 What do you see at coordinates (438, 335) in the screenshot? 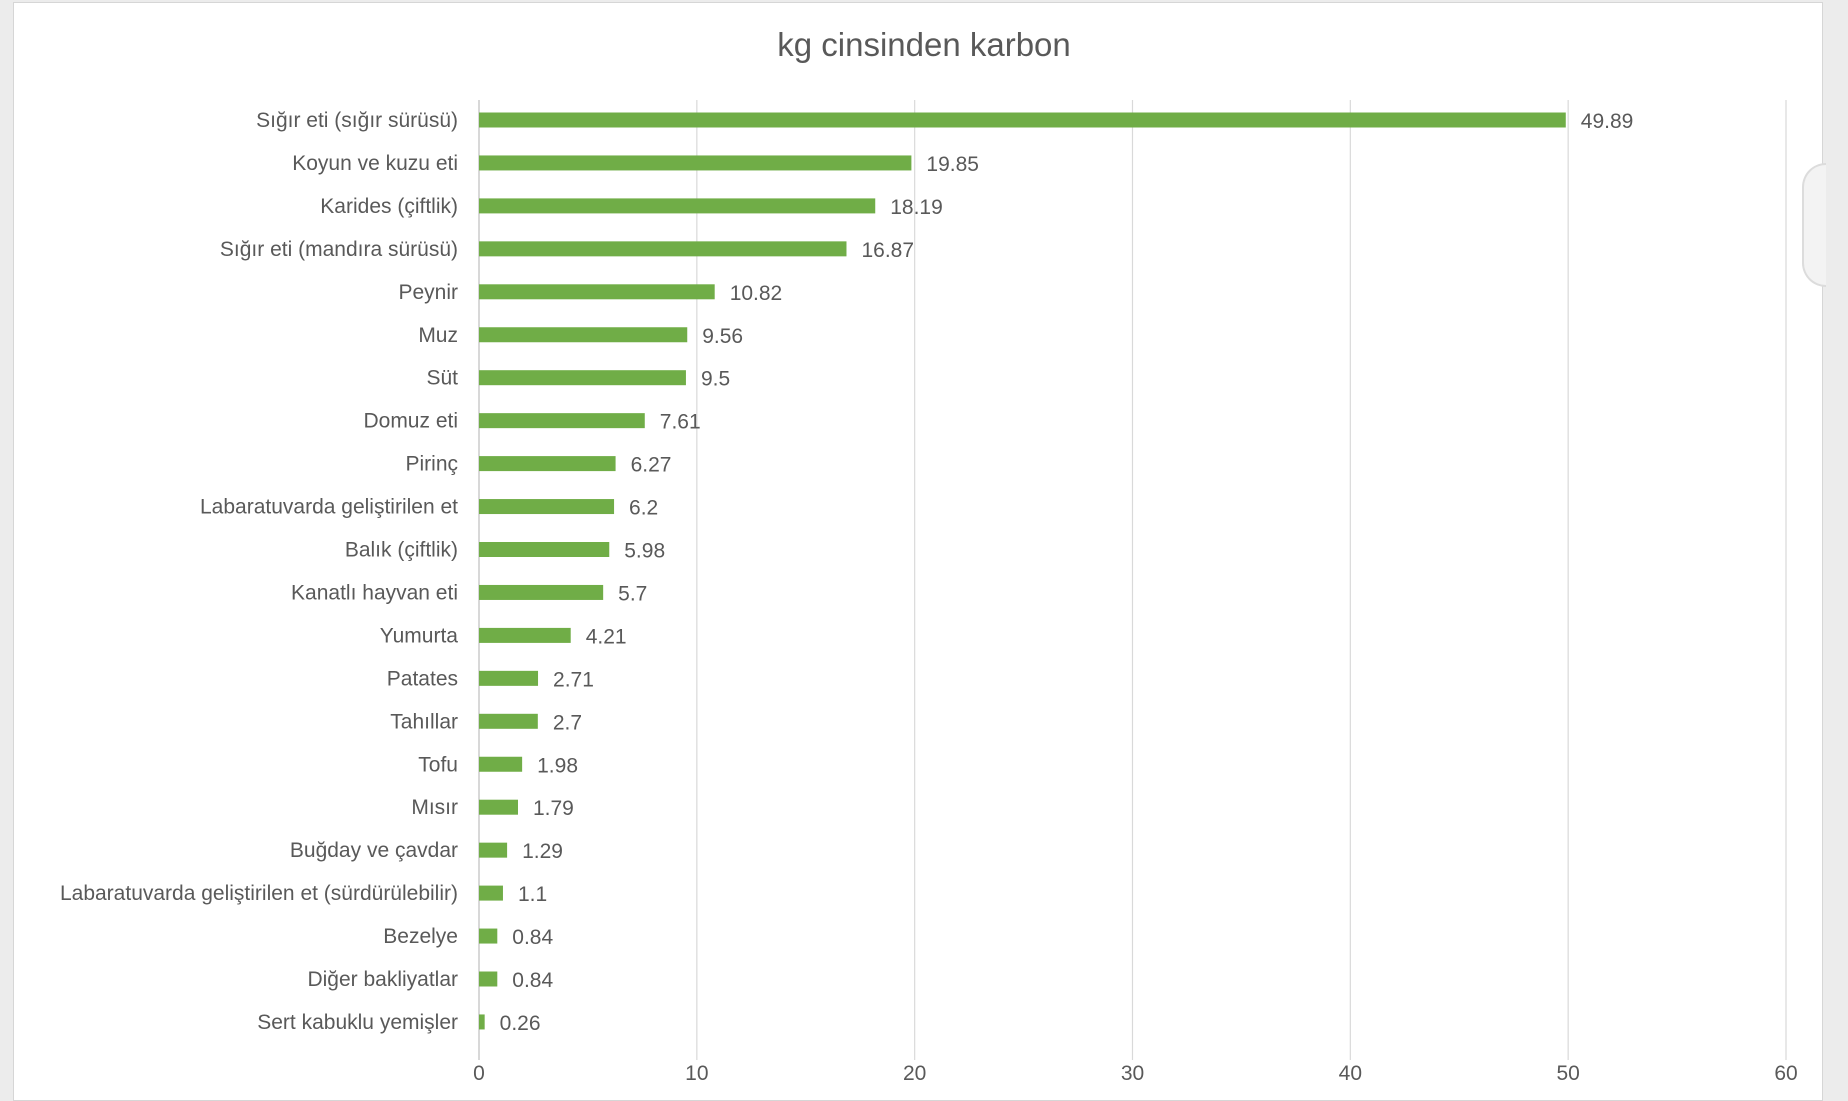
I see `category-label: Muz` at bounding box center [438, 335].